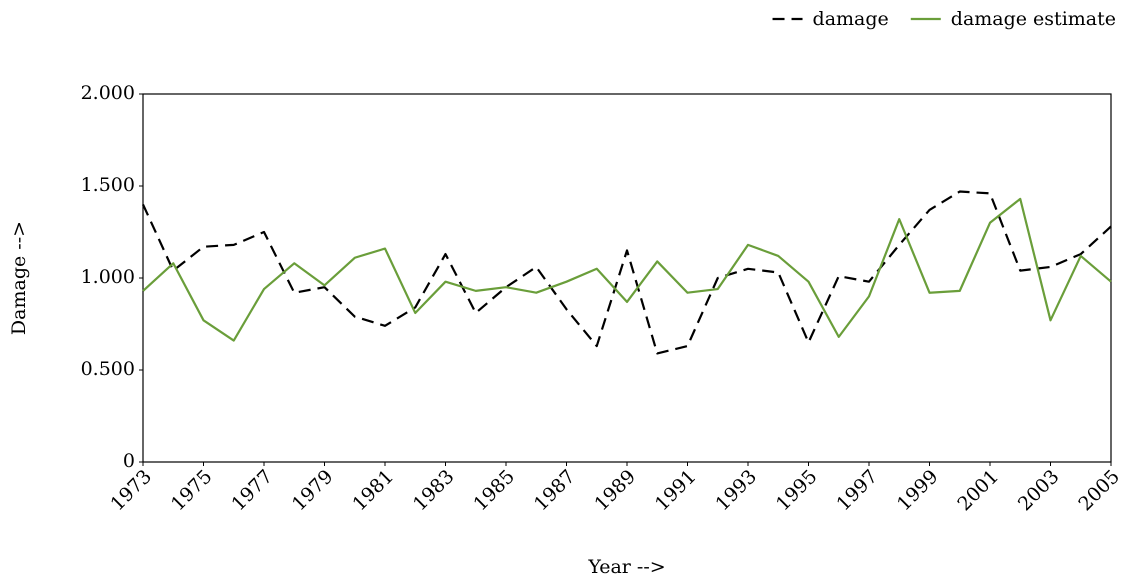  Describe the element at coordinates (129, 461) in the screenshot. I see `y-tick-label: 0` at that location.